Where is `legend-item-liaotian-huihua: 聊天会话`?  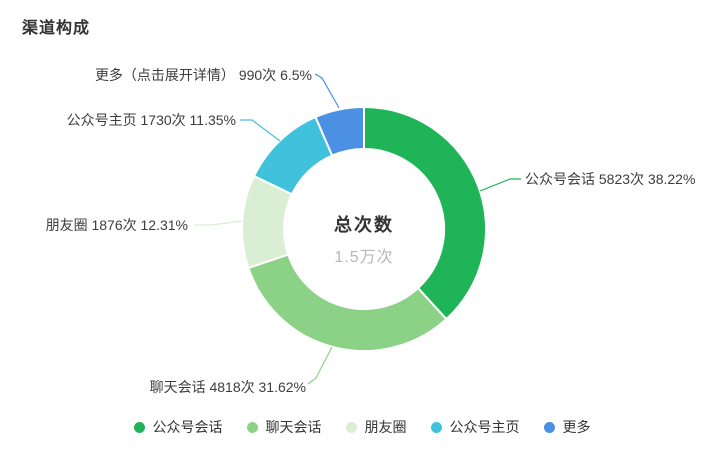 legend-item-liaotian-huihua: 聊天会话 is located at coordinates (284, 427).